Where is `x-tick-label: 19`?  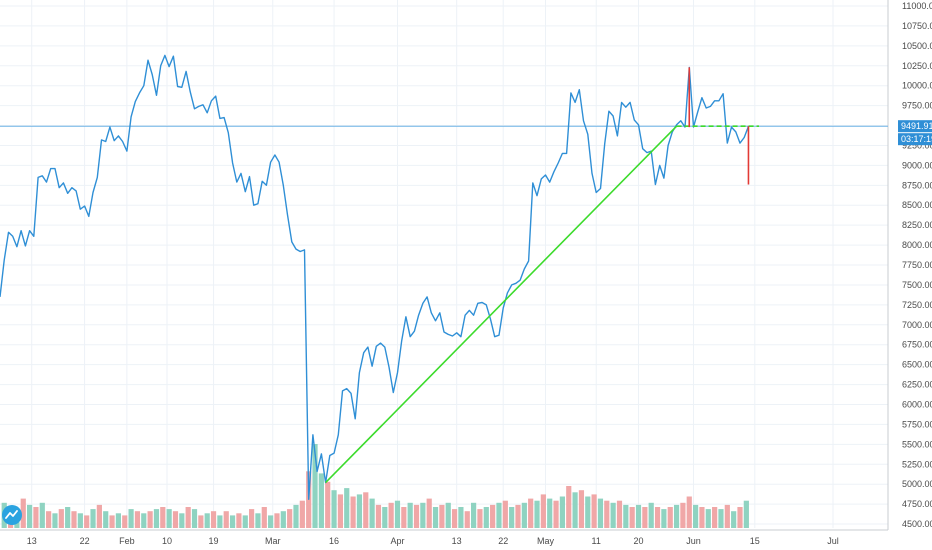 x-tick-label: 19 is located at coordinates (214, 541).